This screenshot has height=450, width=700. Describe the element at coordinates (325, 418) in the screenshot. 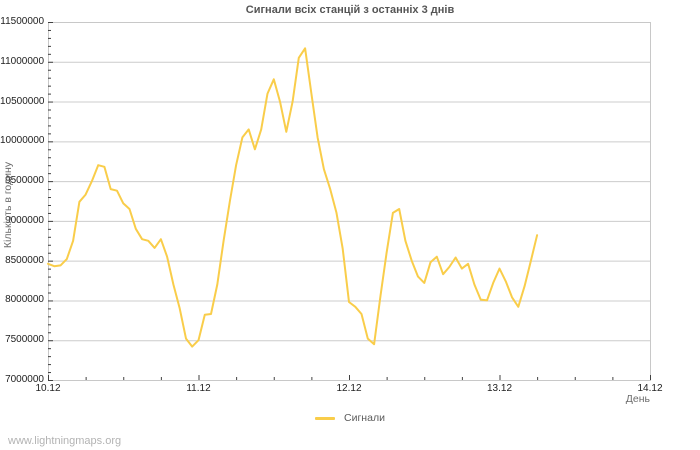

I see `legend-line-swatch` at that location.